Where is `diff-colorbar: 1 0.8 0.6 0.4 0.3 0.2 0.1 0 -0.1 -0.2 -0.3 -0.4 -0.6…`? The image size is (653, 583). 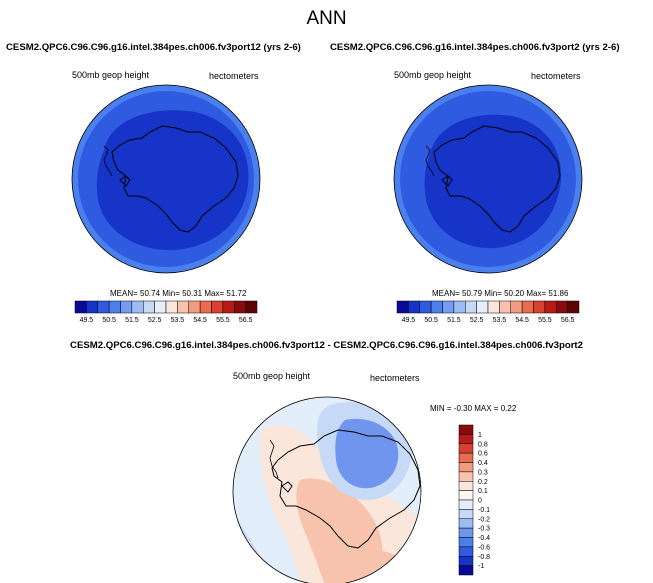
diff-colorbar: 1 0.8 0.6 0.4 0.3 0.2 0.1 0 -0.1 -0.2 -0.3 -0.4 -0.6… is located at coordinates (474, 500).